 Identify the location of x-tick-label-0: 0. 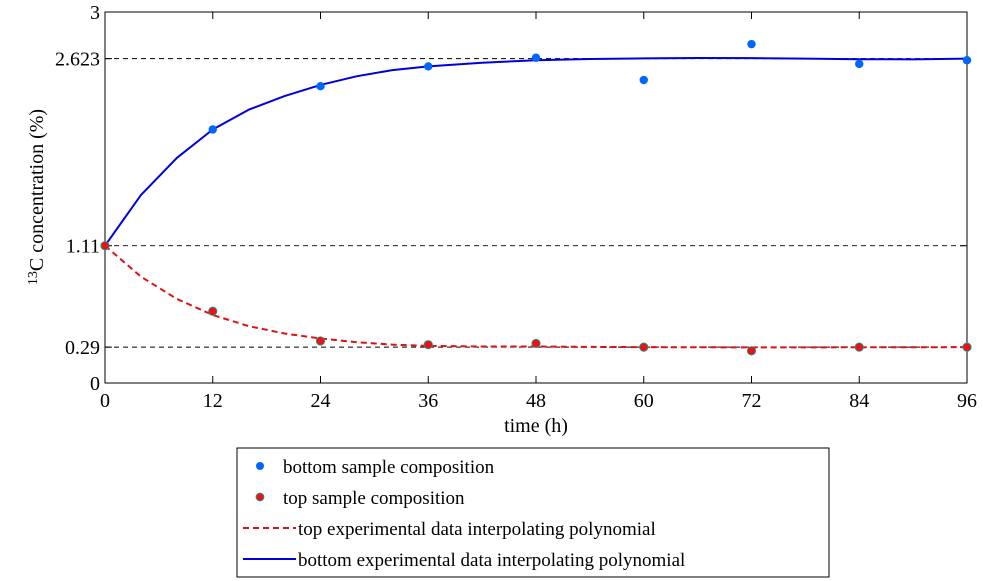
(105, 401).